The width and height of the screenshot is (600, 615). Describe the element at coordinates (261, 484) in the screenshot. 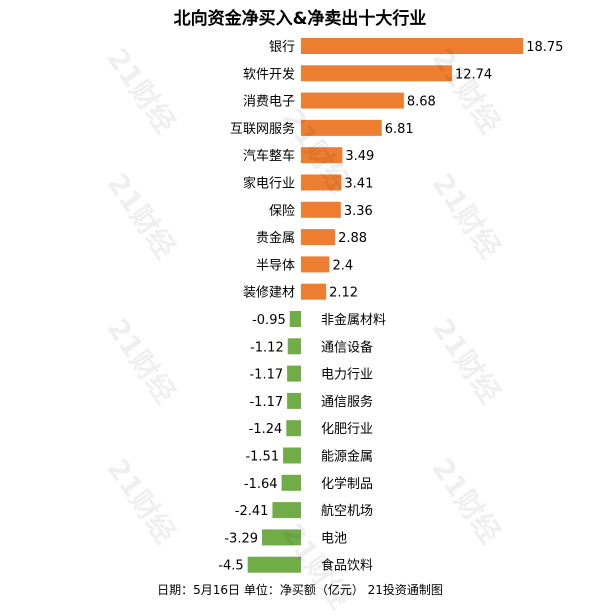

I see `value-label: -1.64` at that location.